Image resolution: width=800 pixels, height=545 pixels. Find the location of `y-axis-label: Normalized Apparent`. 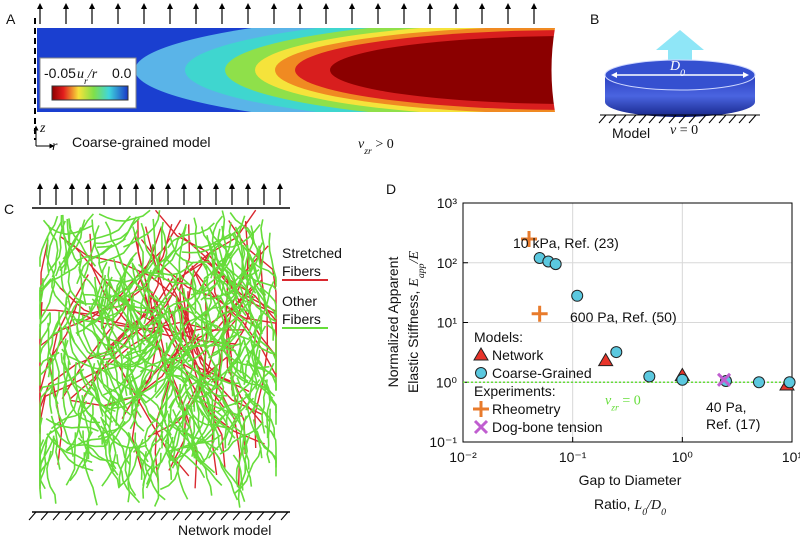

y-axis-label: Normalized Apparent is located at coordinates (393, 322).